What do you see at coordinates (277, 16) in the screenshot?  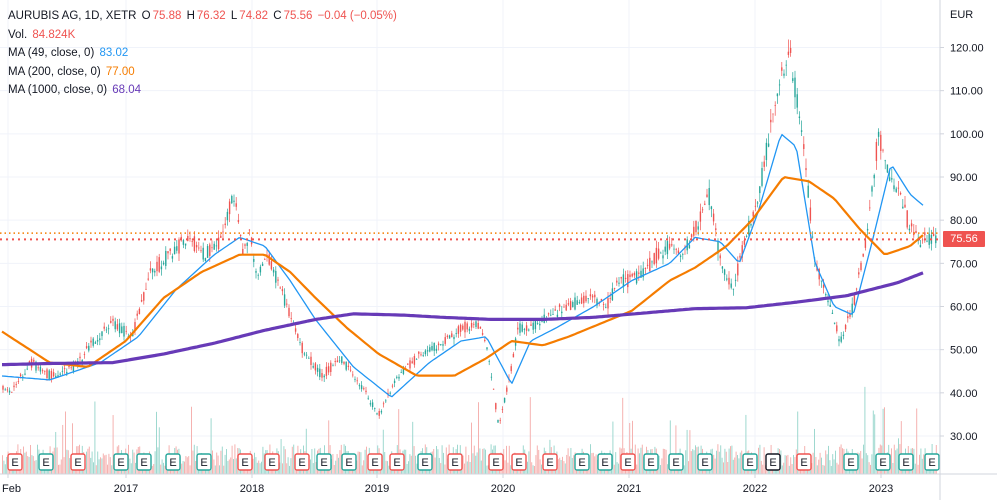 I see `close-label: C` at bounding box center [277, 16].